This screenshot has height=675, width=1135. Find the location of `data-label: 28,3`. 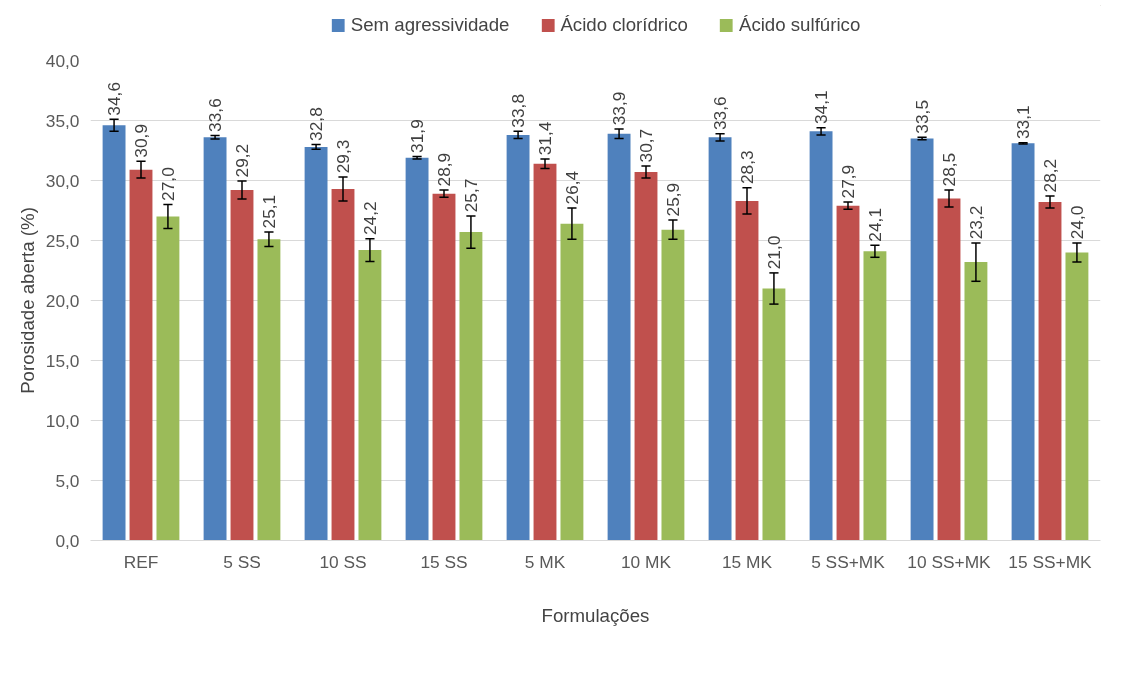

data-label: 28,3 is located at coordinates (747, 167).